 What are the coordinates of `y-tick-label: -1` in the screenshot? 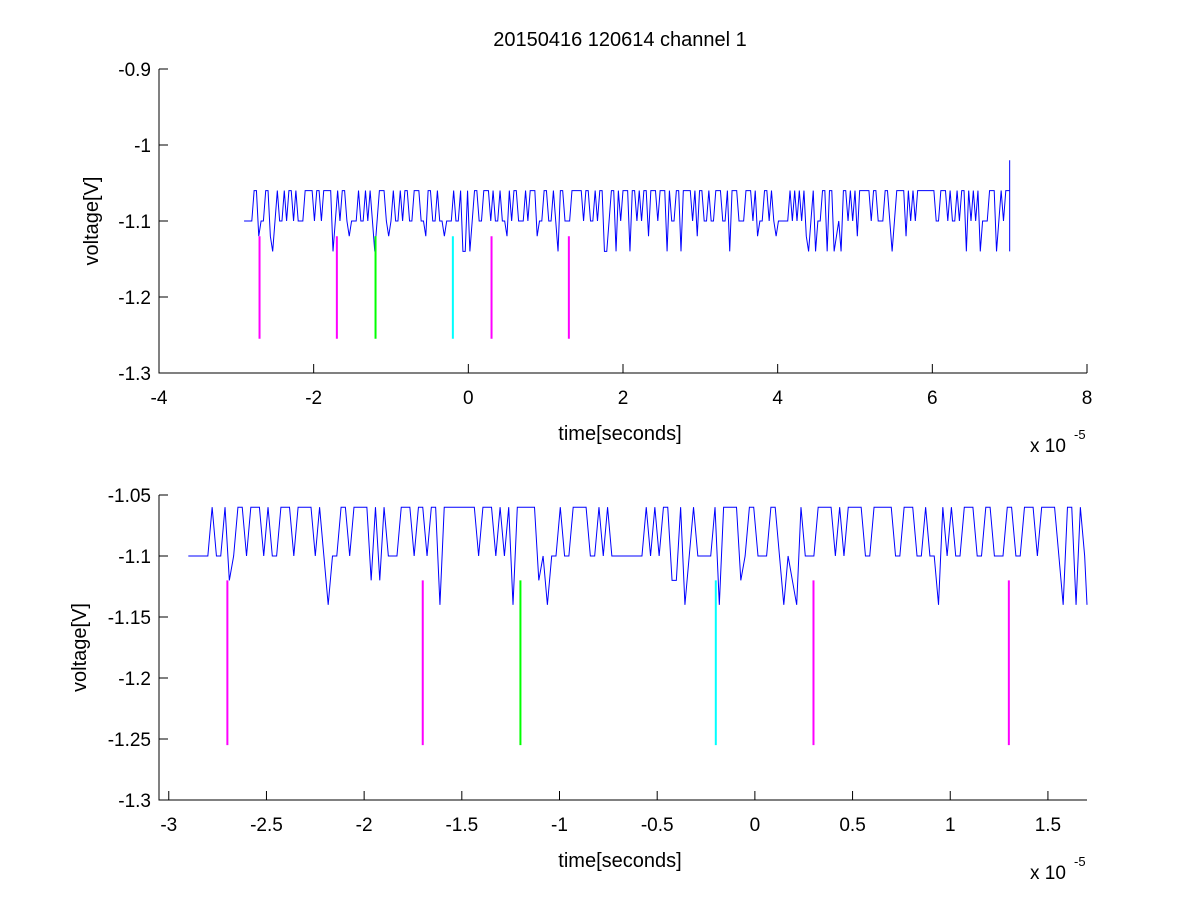 It's located at (142, 146).